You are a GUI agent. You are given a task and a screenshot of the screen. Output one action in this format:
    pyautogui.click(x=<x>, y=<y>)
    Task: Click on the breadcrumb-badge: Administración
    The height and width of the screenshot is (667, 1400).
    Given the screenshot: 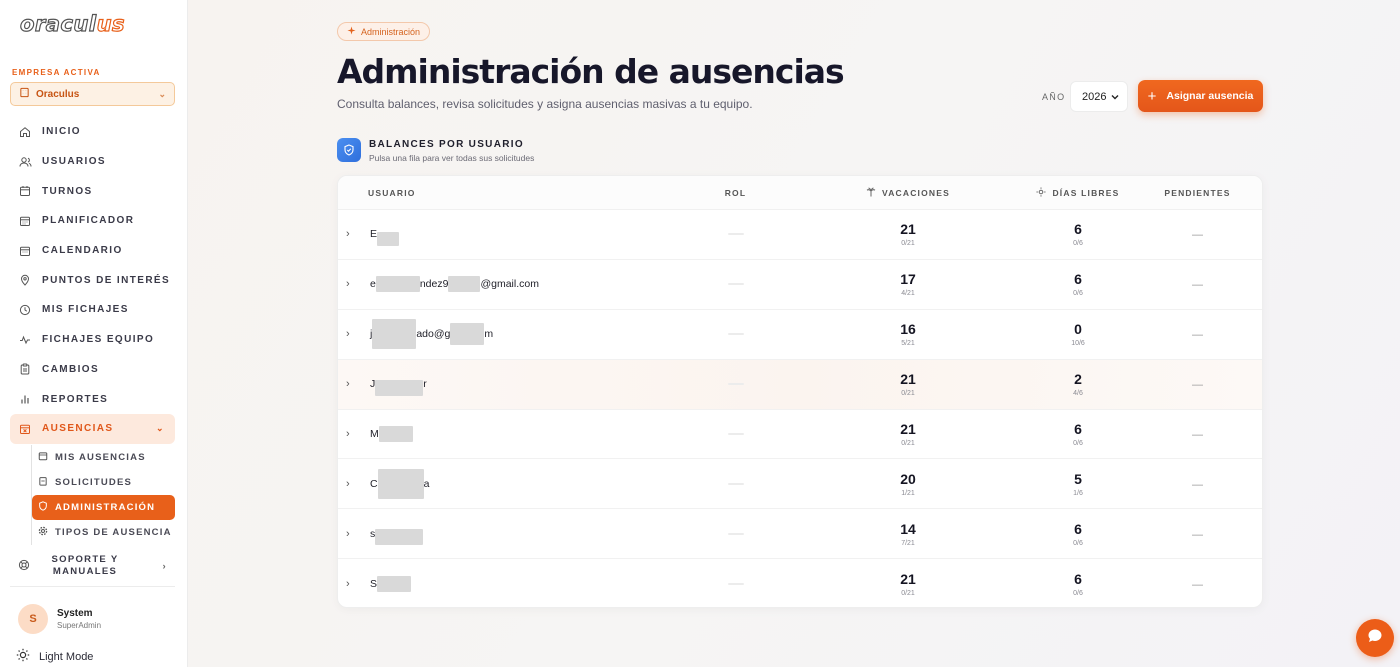 What is the action you would take?
    pyautogui.click(x=384, y=31)
    